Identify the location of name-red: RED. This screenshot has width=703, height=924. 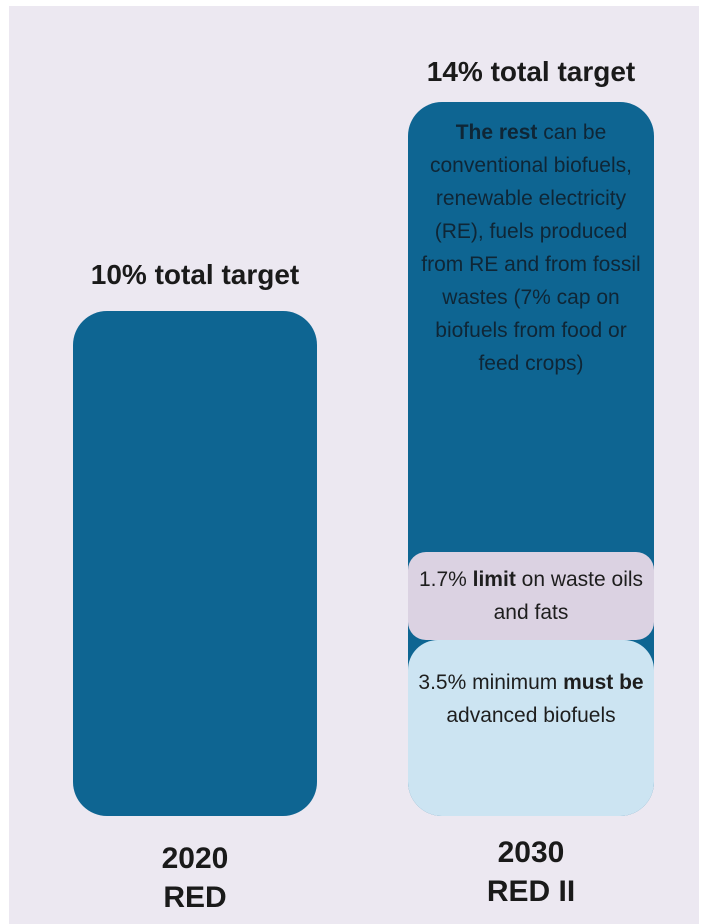
(195, 897).